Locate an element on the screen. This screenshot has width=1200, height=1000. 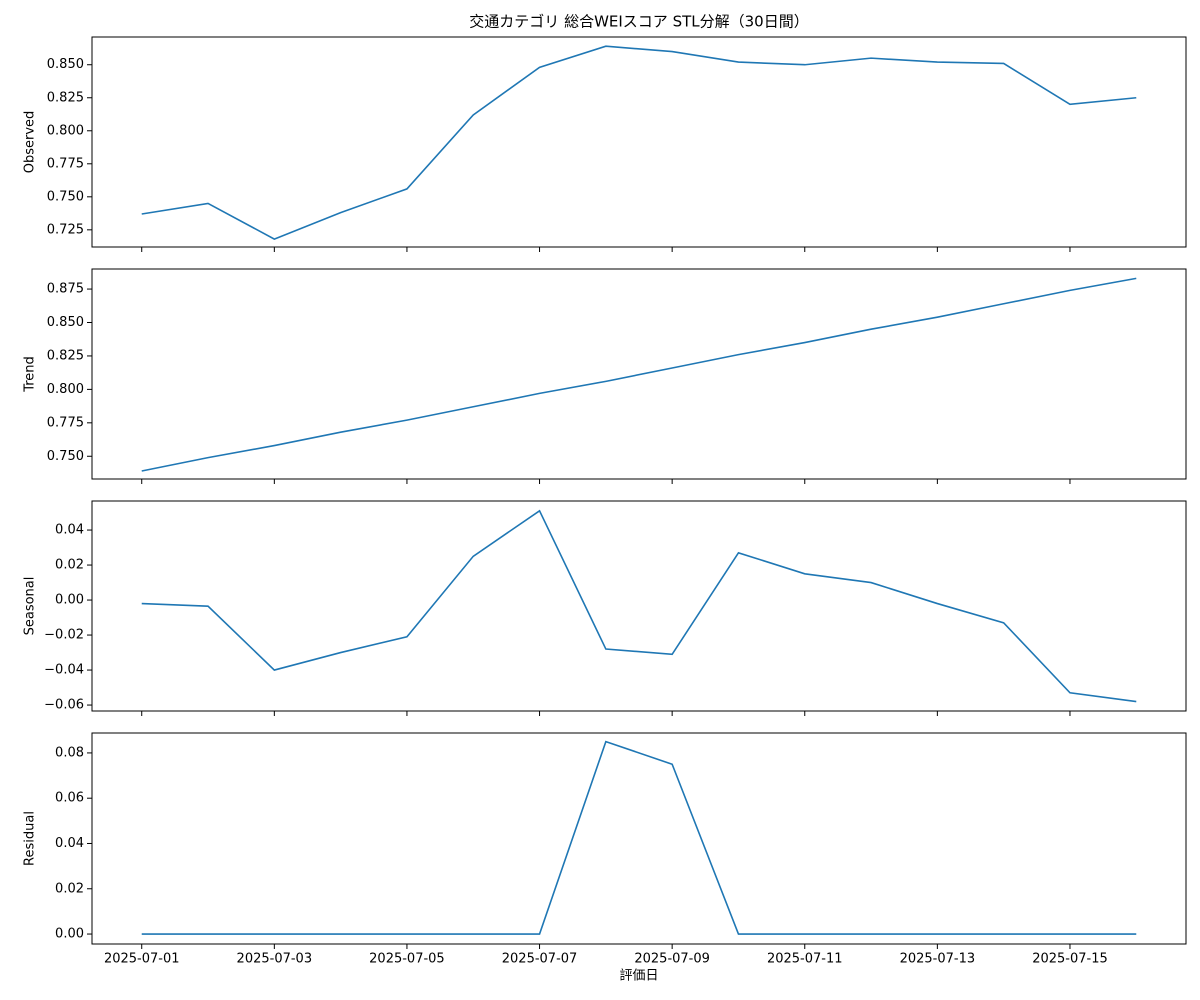
x-tick-label: 2025-07-03 is located at coordinates (275, 959).